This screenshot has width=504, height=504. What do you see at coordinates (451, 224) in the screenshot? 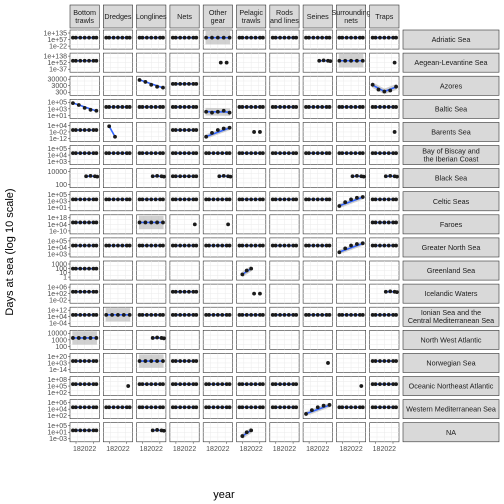
I see `row-strip-label: Faroes` at bounding box center [451, 224].